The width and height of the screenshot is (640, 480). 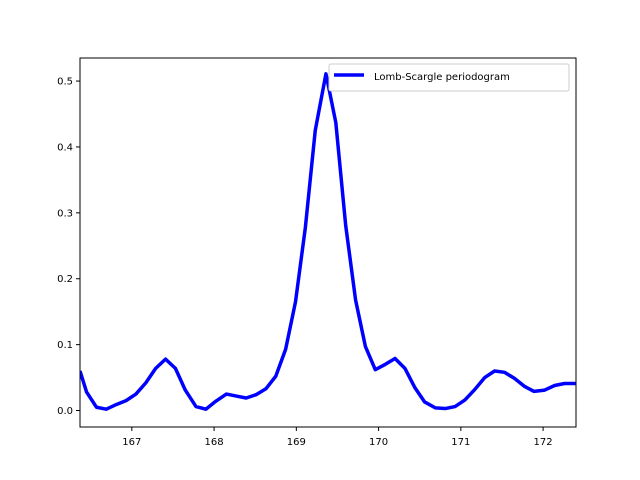 What do you see at coordinates (65, 82) in the screenshot?
I see `y-tick-label: 0.5` at bounding box center [65, 82].